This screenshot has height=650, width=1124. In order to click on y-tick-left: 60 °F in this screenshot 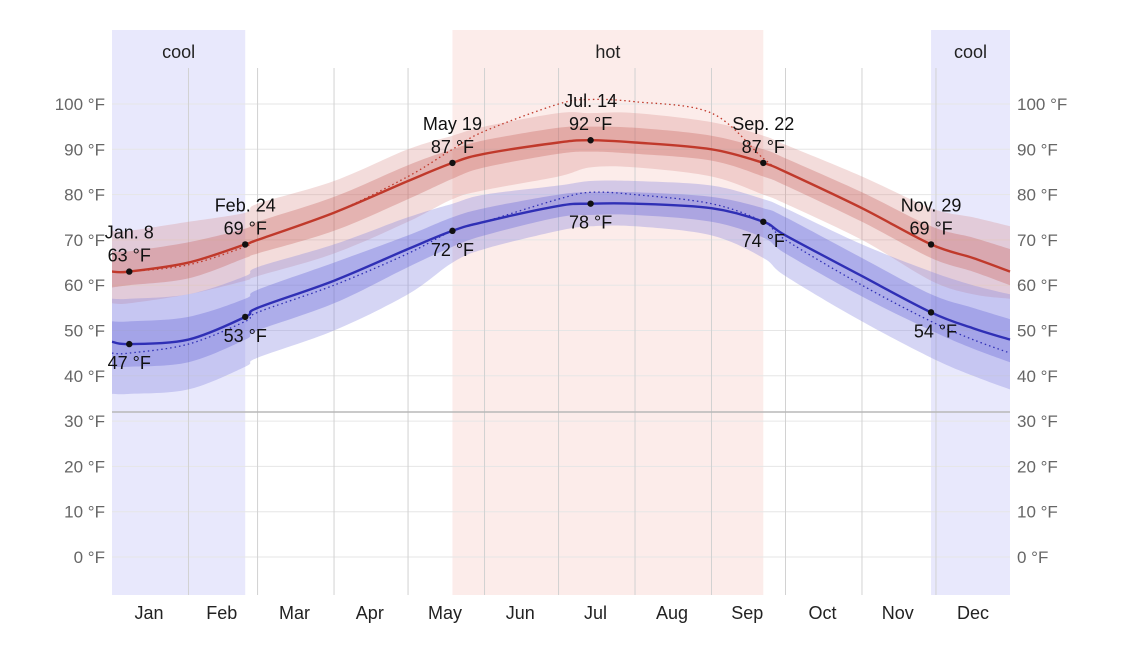, I will do `click(84, 285)`.